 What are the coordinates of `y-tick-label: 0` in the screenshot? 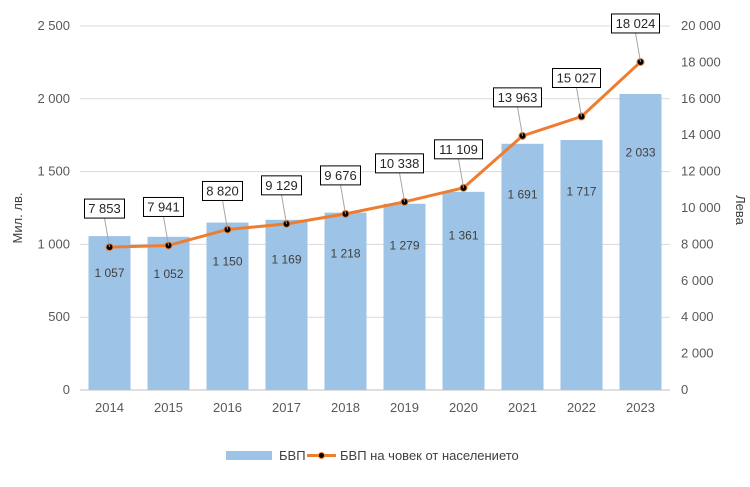 It's located at (66, 389).